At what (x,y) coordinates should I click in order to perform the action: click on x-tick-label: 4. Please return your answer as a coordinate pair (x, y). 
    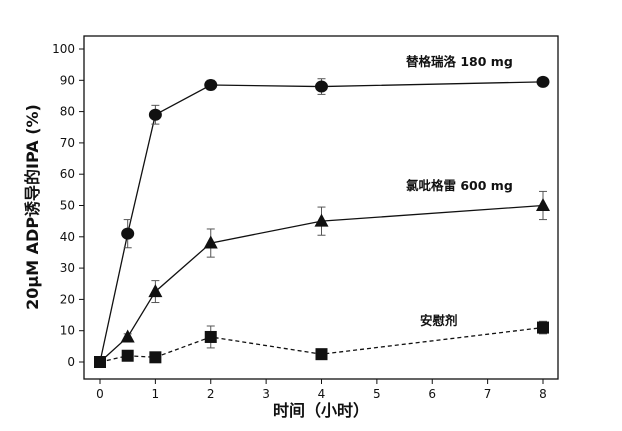
    Looking at the image, I should click on (322, 394).